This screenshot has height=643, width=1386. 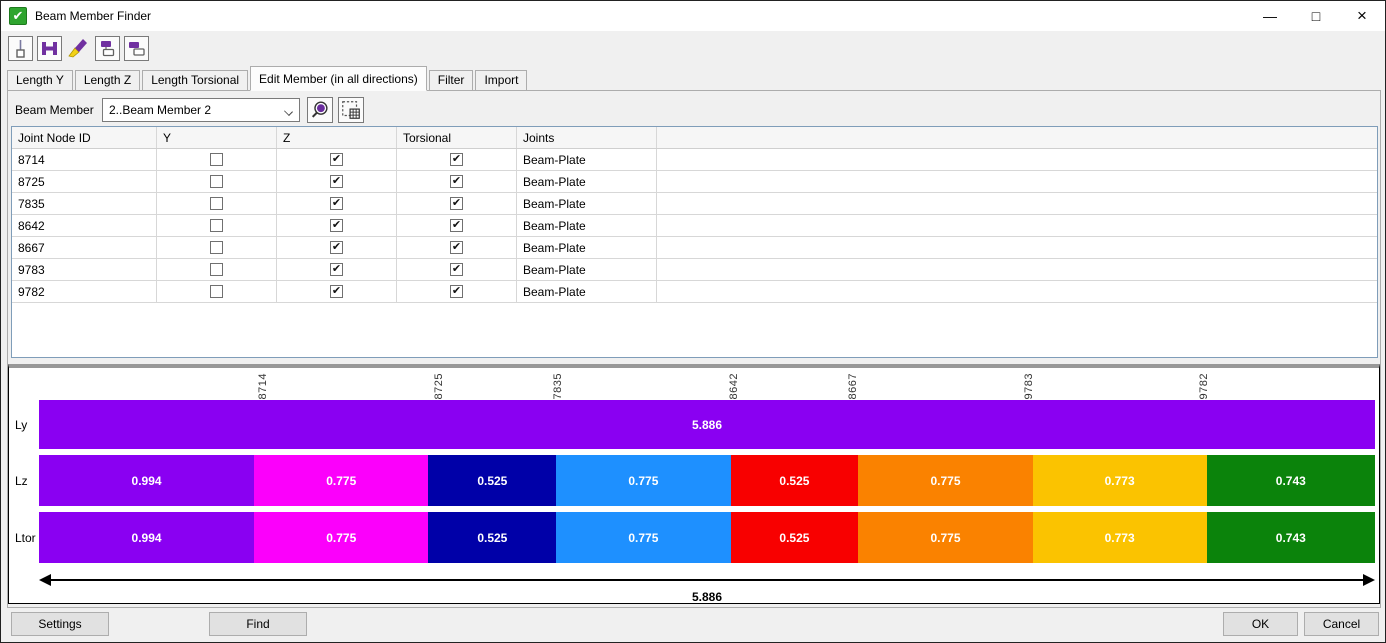 I want to click on cancel-button: Cancel, so click(x=1341, y=624).